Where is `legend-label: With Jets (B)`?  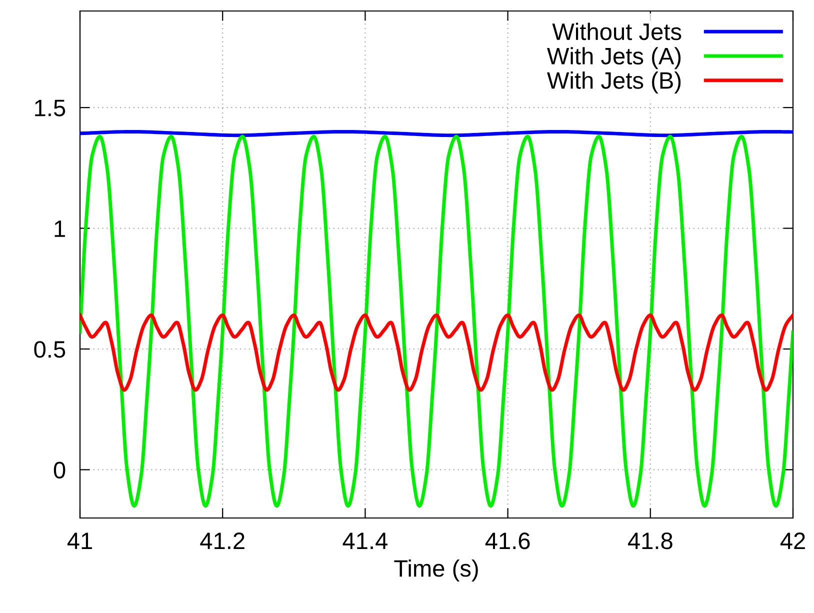
legend-label: With Jets (B) is located at coordinates (614, 83).